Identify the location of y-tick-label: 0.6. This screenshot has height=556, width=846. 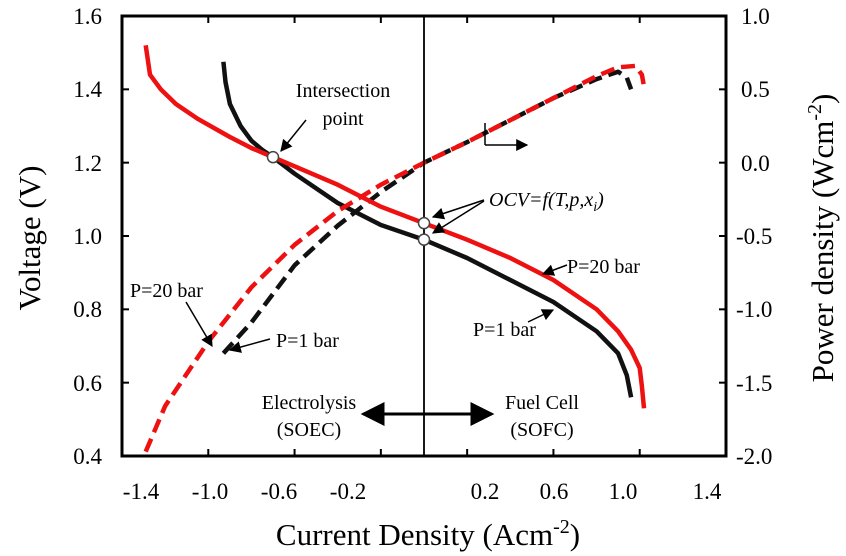
(87, 383).